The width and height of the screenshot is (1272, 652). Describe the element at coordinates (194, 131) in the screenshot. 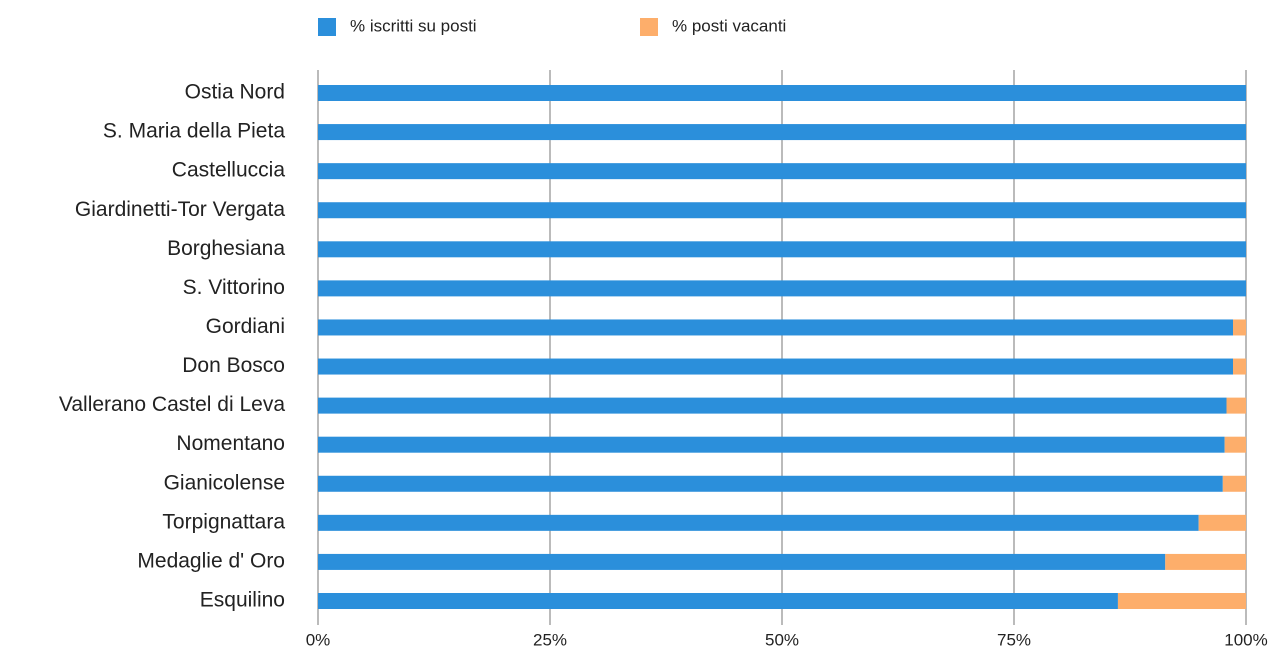

I see `y-tick-label: S. Maria della Pieta` at that location.